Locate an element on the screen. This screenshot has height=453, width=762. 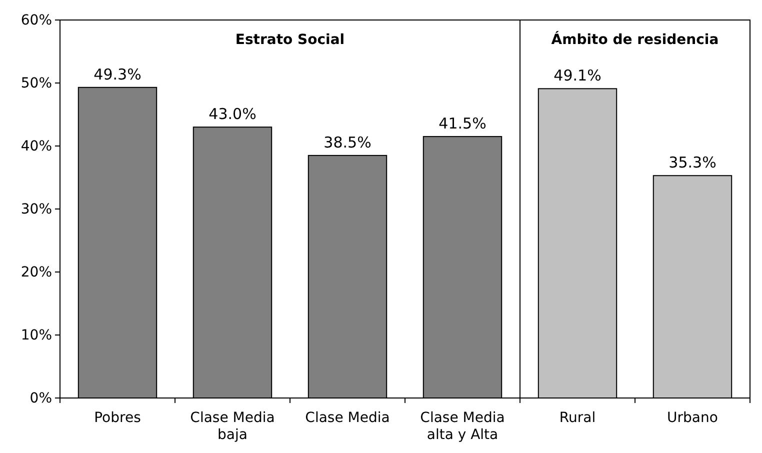
y-tick-label: 10% is located at coordinates (36, 335).